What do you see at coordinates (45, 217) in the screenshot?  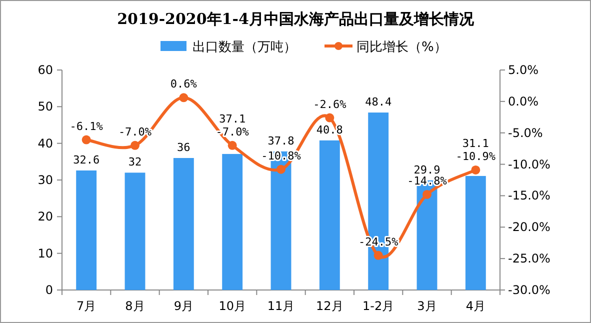 I see `y-tick-label: 20` at bounding box center [45, 217].